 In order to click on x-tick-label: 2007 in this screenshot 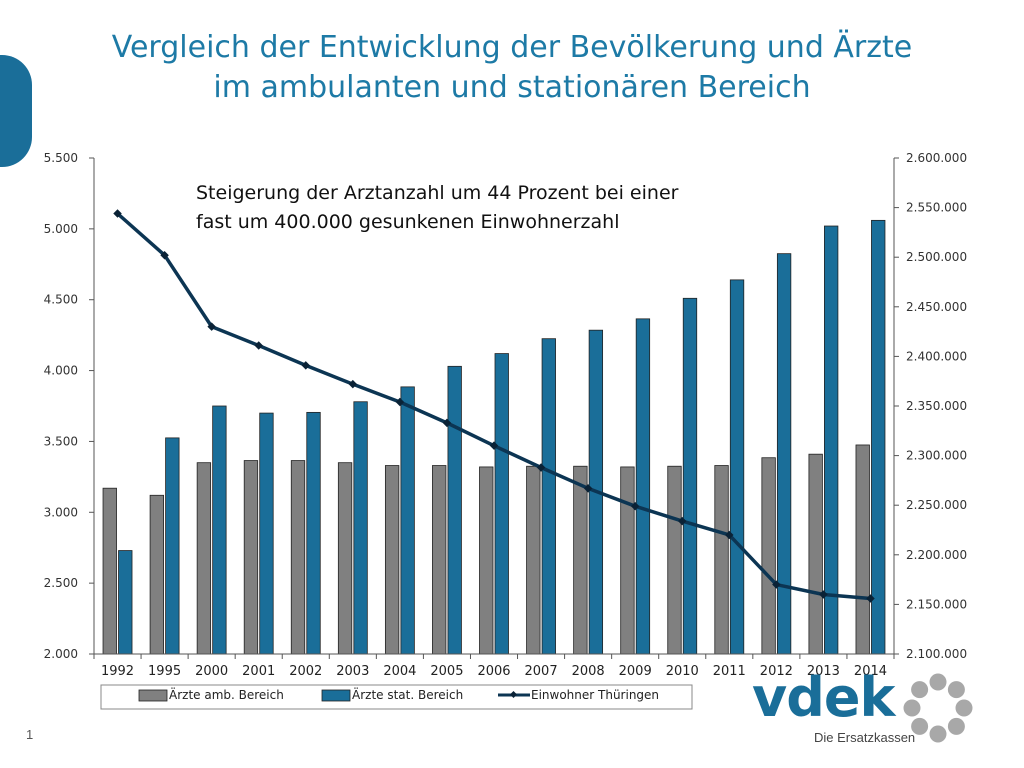, I will do `click(541, 671)`.